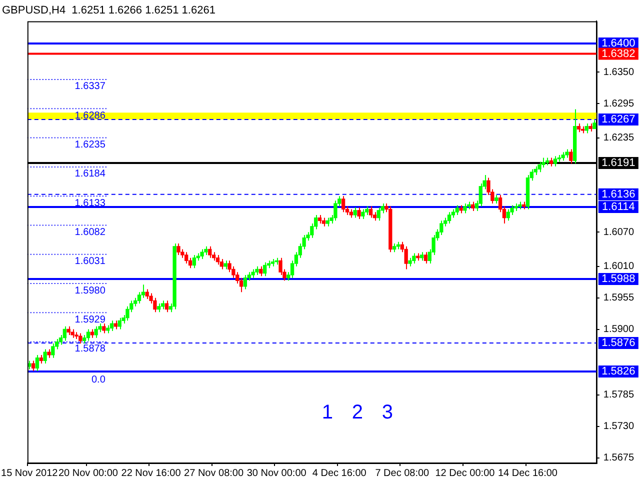  What do you see at coordinates (90, 232) in the screenshot?
I see `ref-line-label: 1.6082` at bounding box center [90, 232].